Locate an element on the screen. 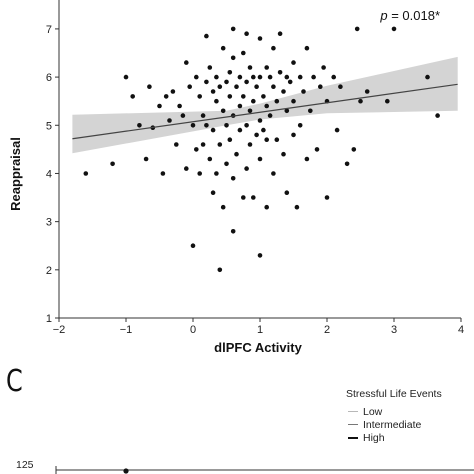  x-tick-label: −2 is located at coordinates (59, 330).